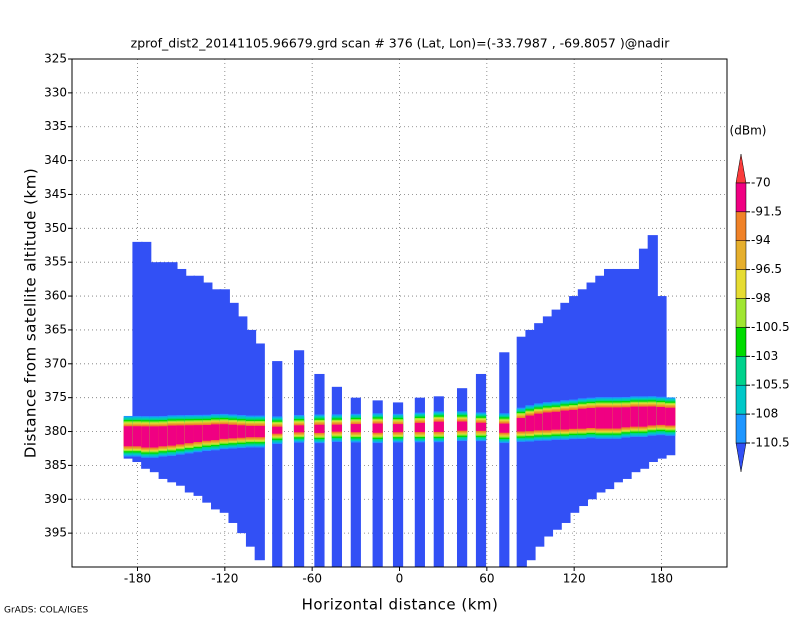  I want to click on y-tick-label: 365, so click(55, 329).